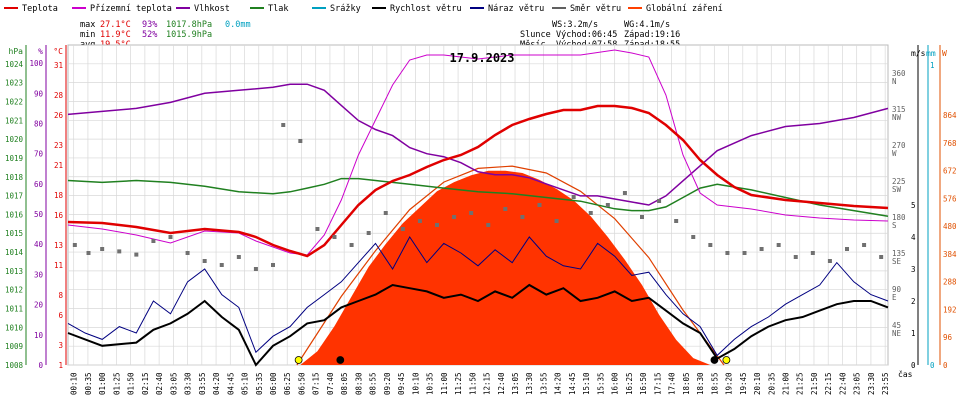 The height and width of the screenshot is (400, 966). I want to click on legend-label: Vlhkost, so click(212, 9).